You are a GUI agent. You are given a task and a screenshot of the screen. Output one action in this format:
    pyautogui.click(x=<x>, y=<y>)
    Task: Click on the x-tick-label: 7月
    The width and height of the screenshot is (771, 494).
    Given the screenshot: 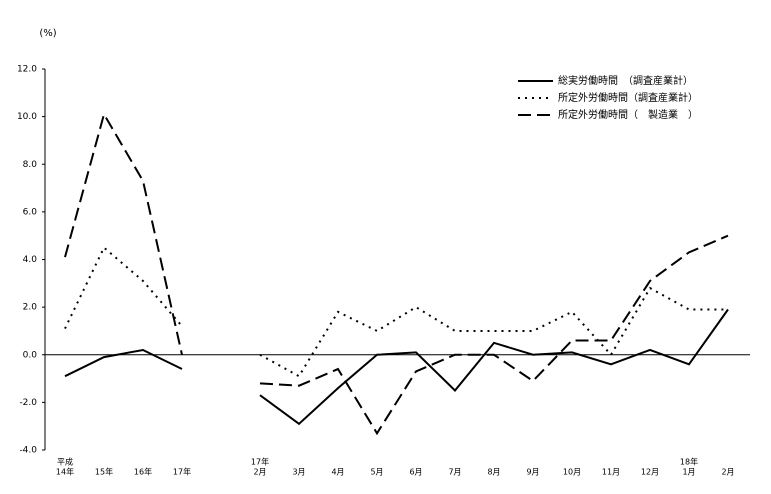 What is the action you would take?
    pyautogui.click(x=454, y=472)
    